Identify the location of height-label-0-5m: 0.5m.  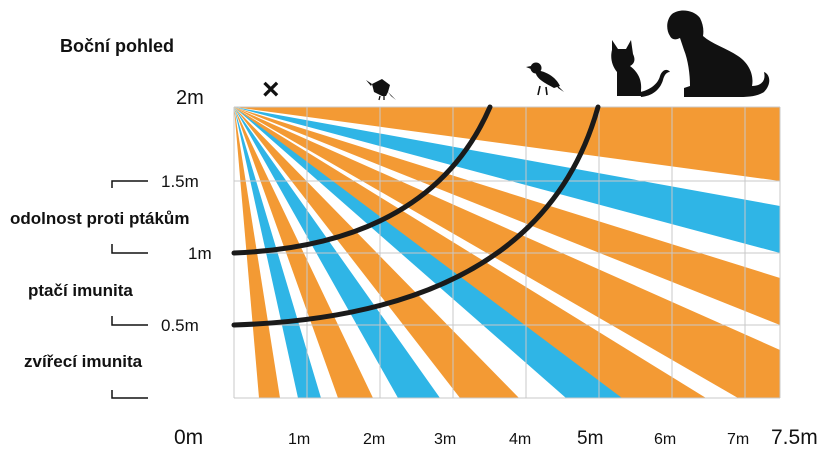
(180, 325).